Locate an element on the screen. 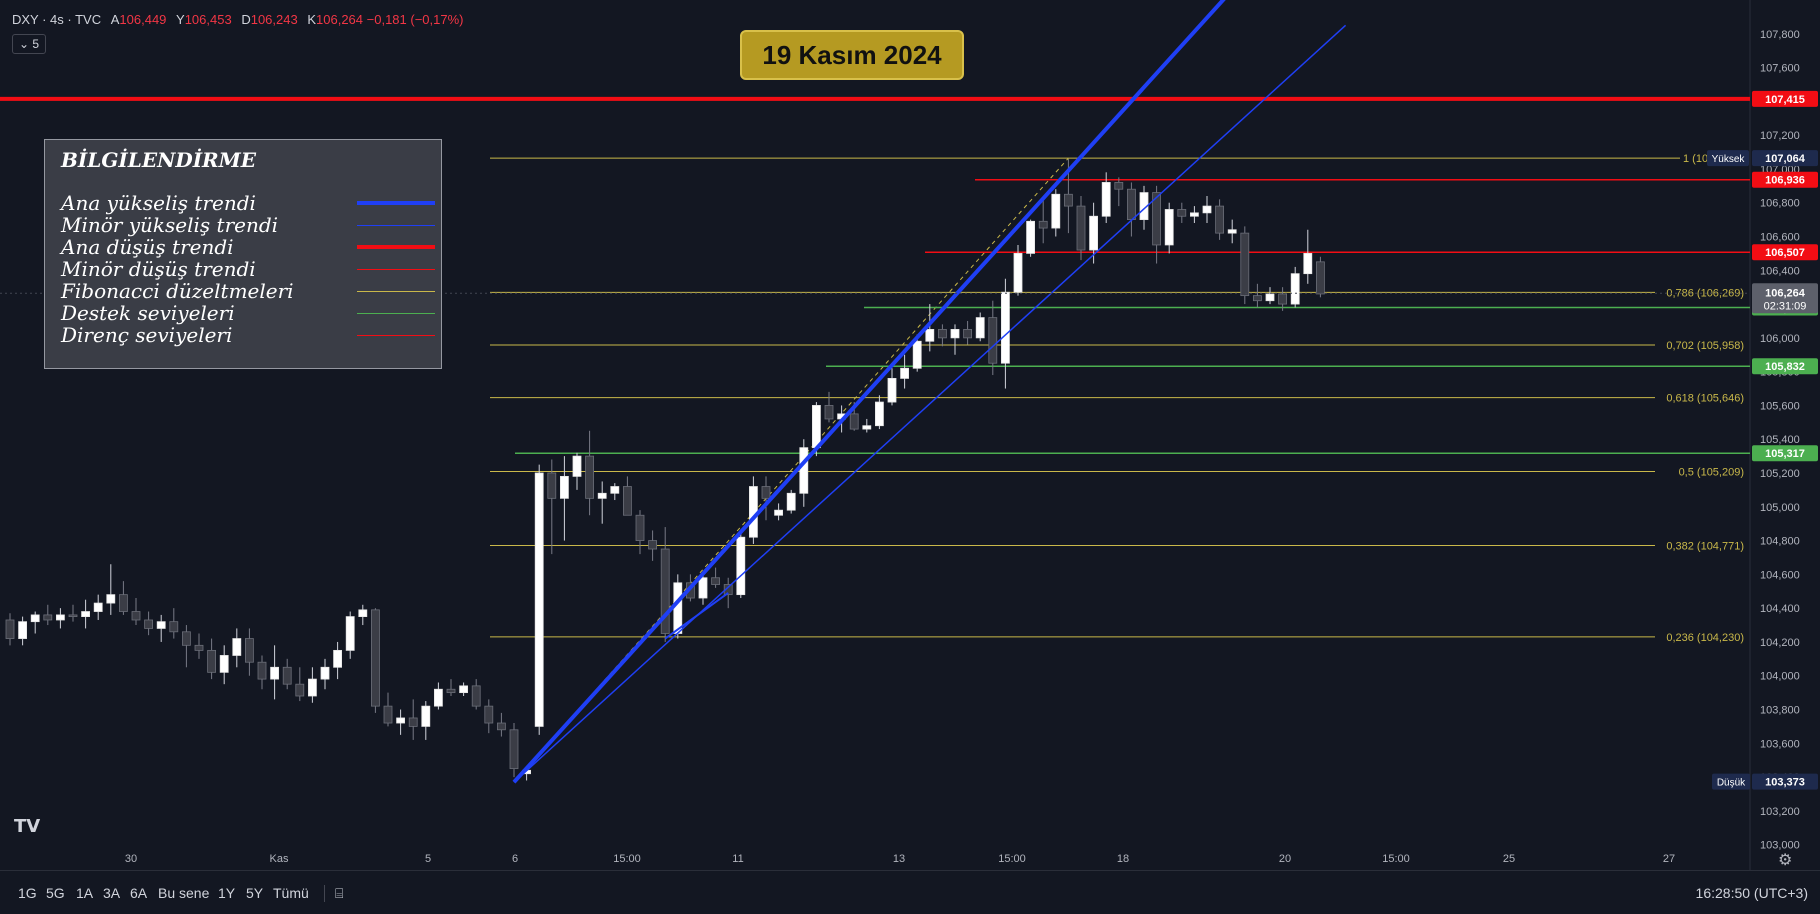 The width and height of the screenshot is (1820, 914). legend-item: Destek seviyeleri is located at coordinates (248, 313).